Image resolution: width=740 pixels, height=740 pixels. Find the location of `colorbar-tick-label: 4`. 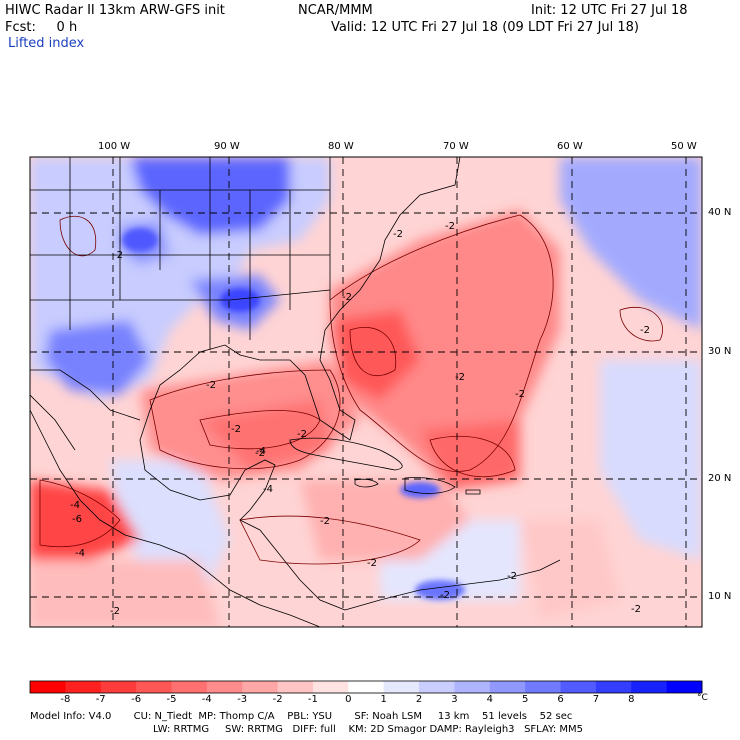

colorbar-tick-label: 4 is located at coordinates (489, 699).